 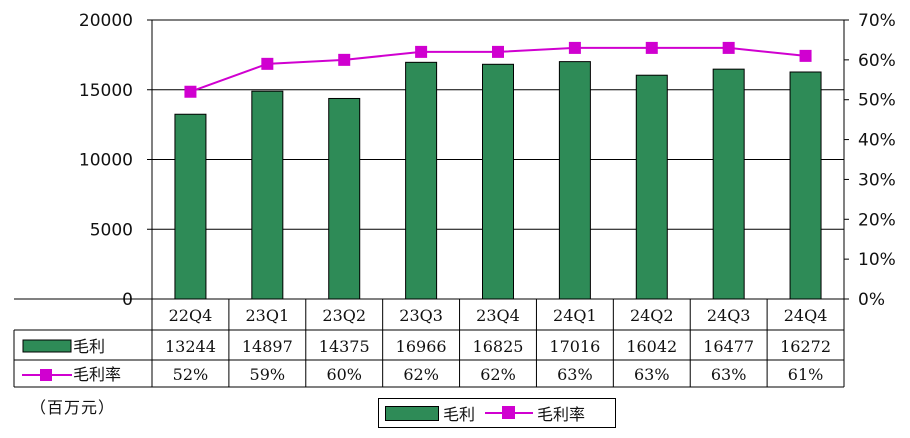 What do you see at coordinates (805, 346) in the screenshot?
I see `table-cell-gross-profit: 16272` at bounding box center [805, 346].